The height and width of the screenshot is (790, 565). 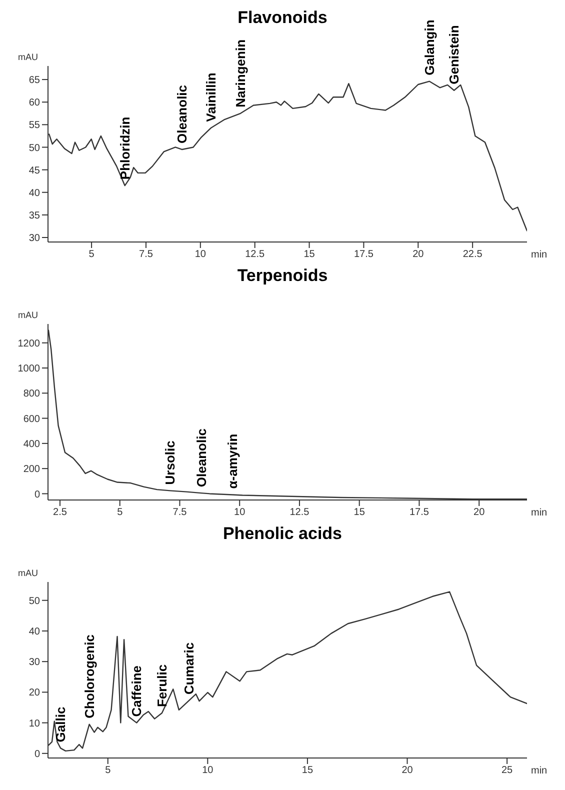 What do you see at coordinates (472, 254) in the screenshot?
I see `x-tick-label: 22.5` at bounding box center [472, 254].